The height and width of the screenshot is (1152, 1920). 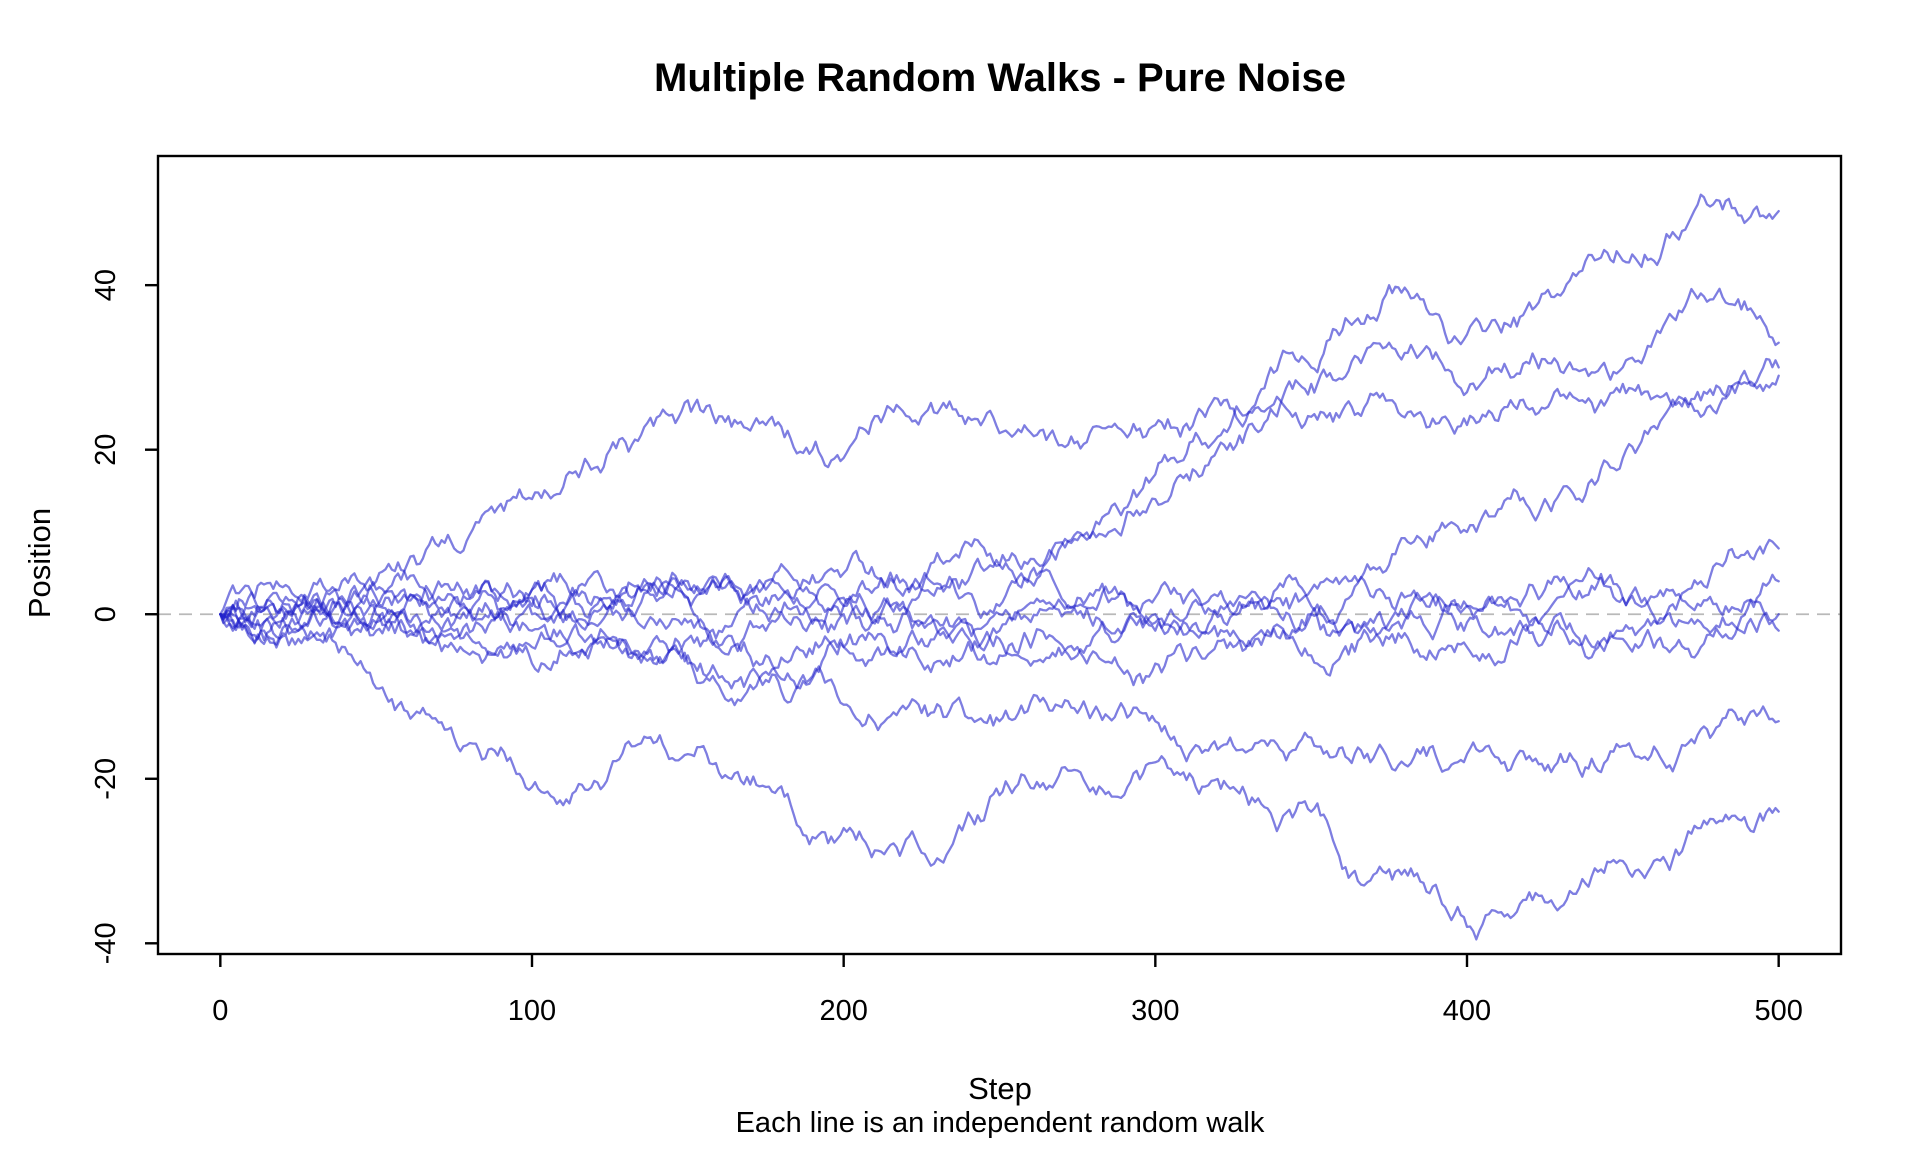 I want to click on x-tick-label: 500, so click(x=1778, y=1011).